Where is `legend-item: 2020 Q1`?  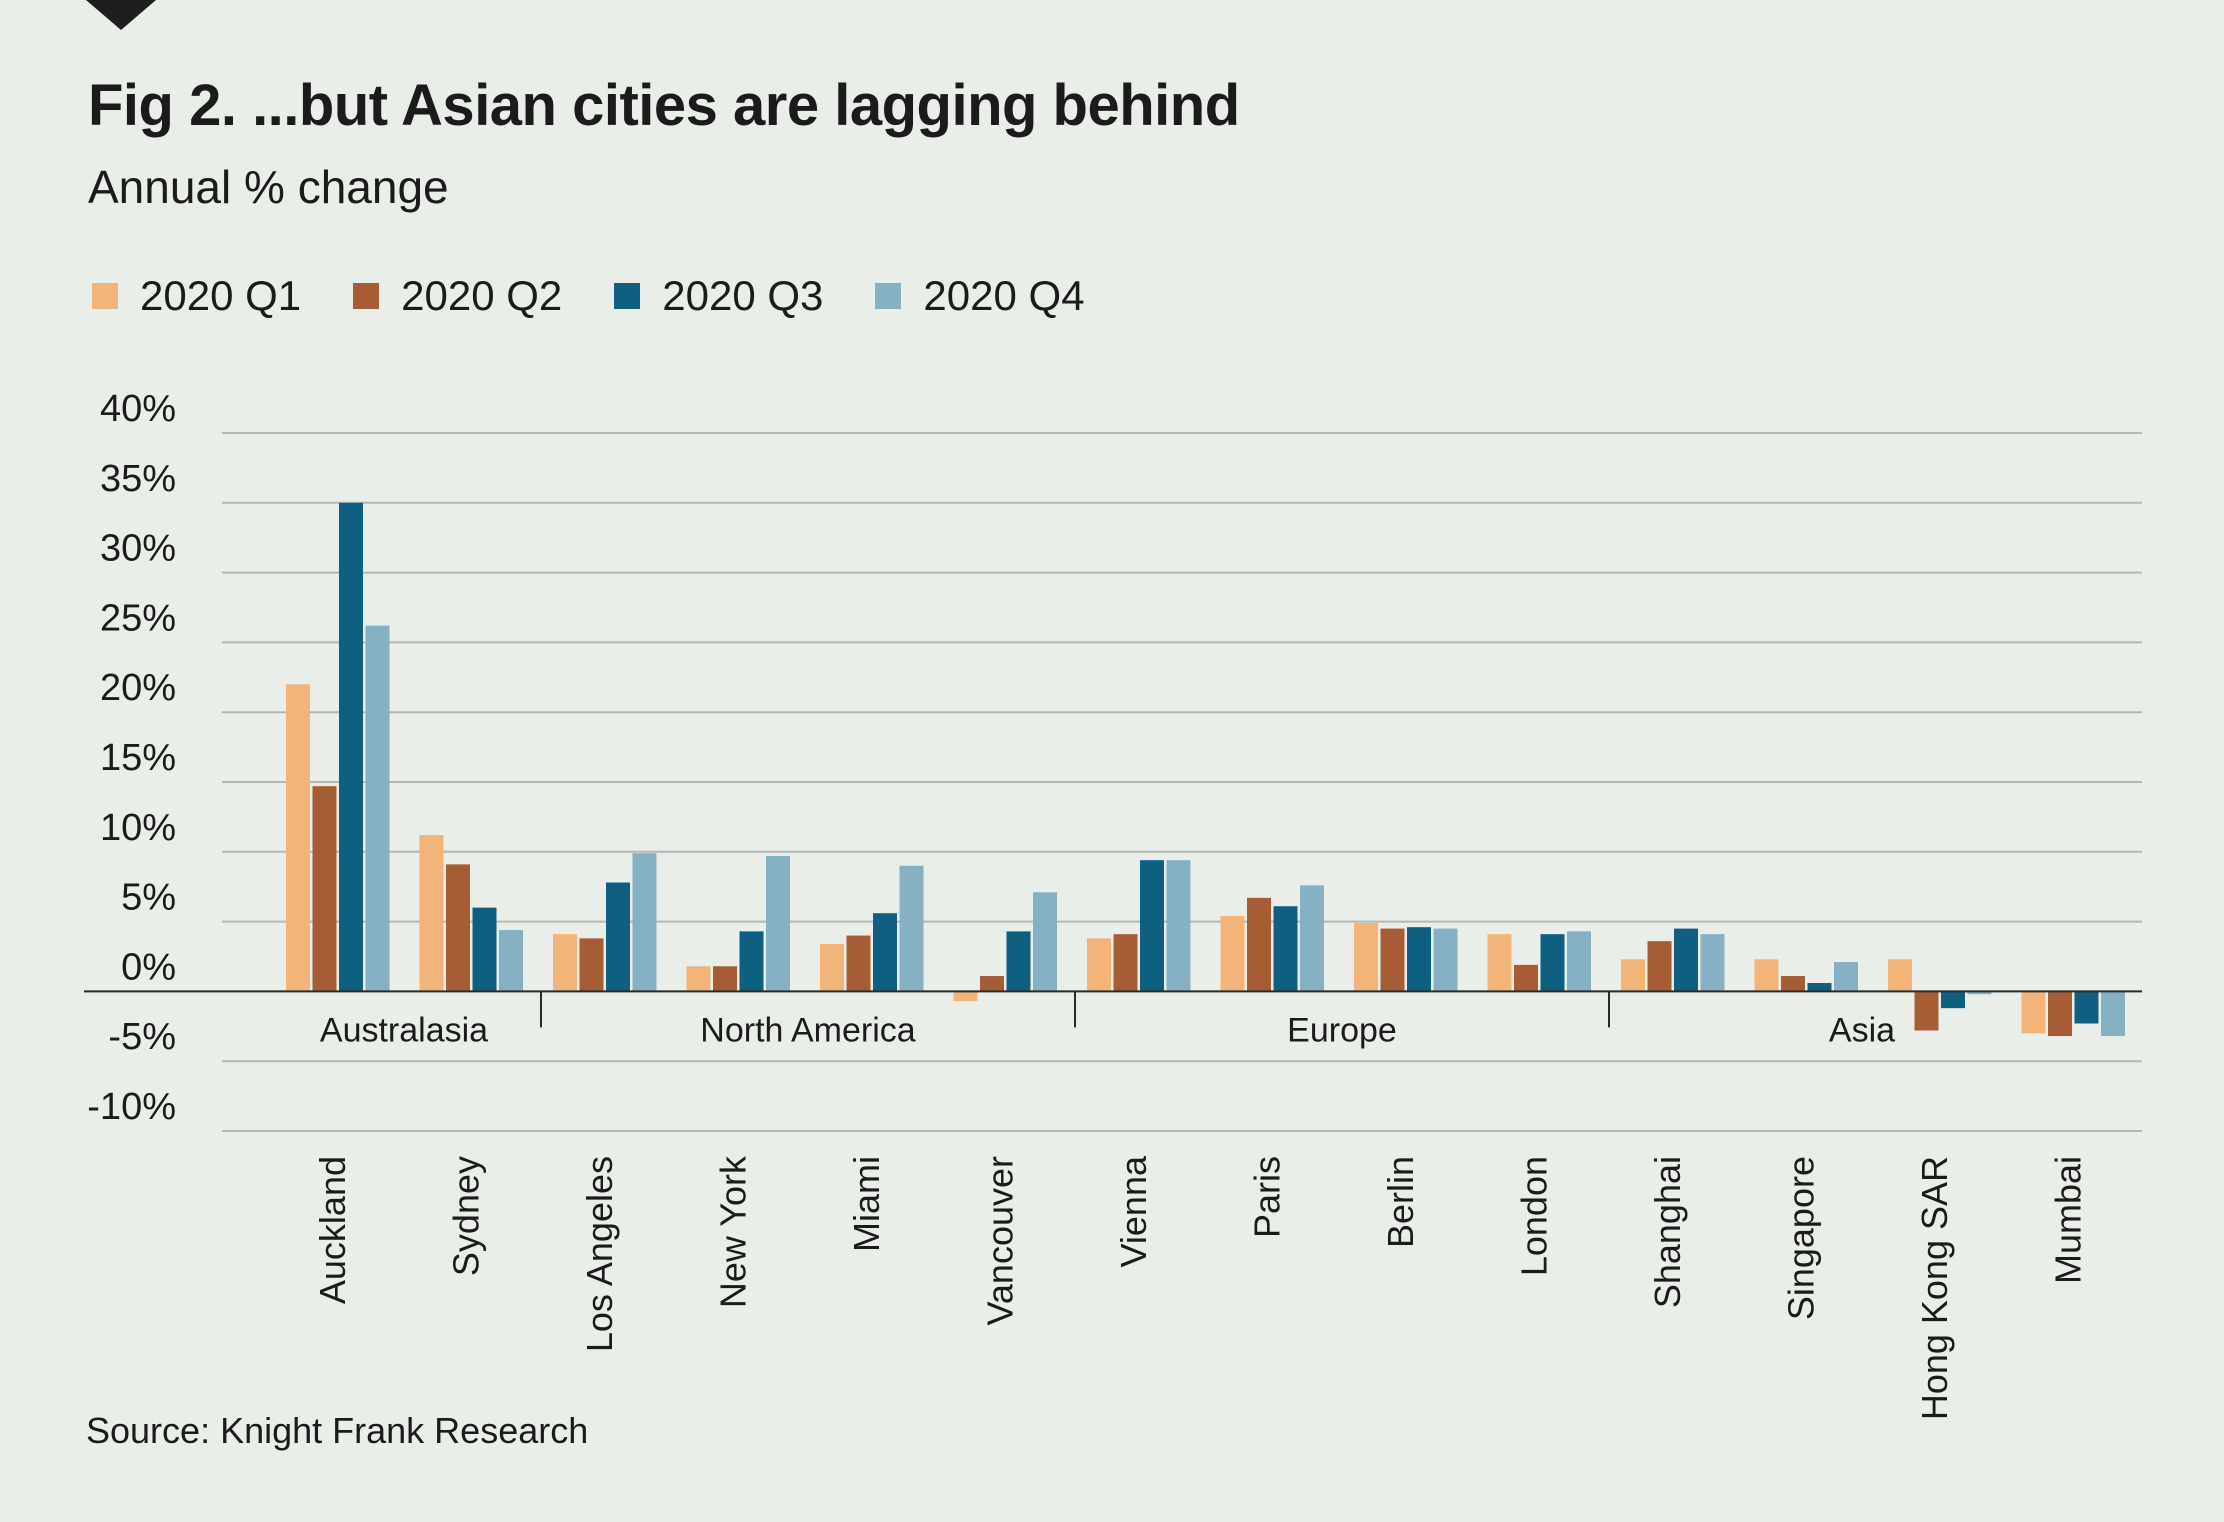
legend-item: 2020 Q1 is located at coordinates (196, 296).